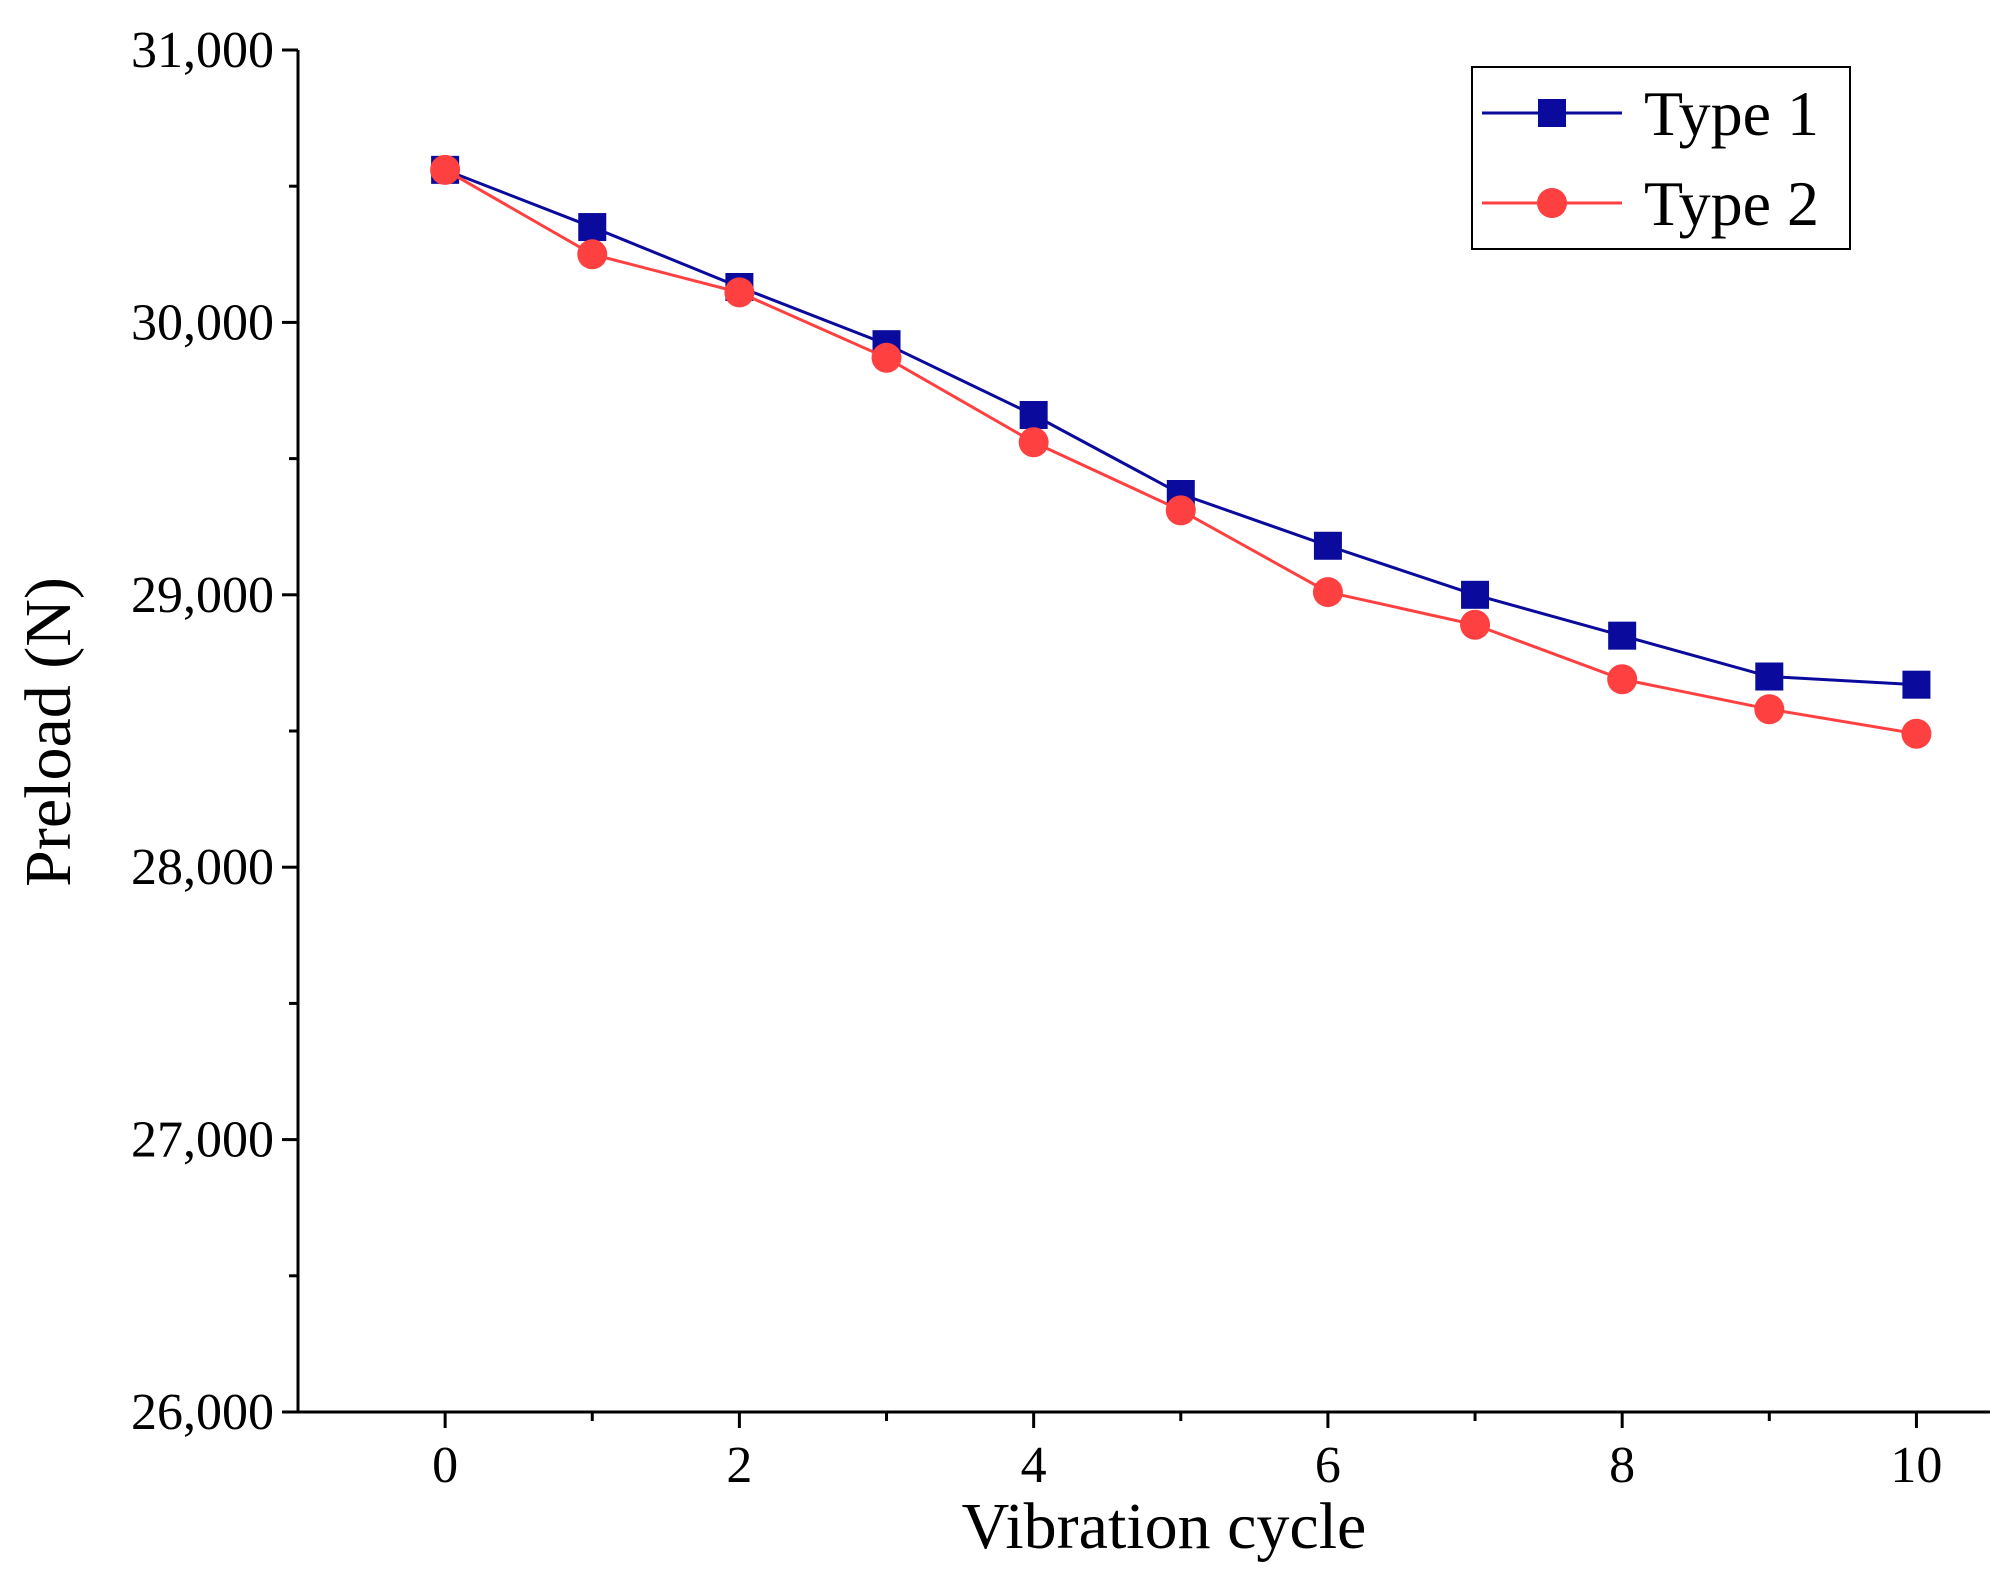  I want to click on x-tick-label: 10, so click(1916, 1465).